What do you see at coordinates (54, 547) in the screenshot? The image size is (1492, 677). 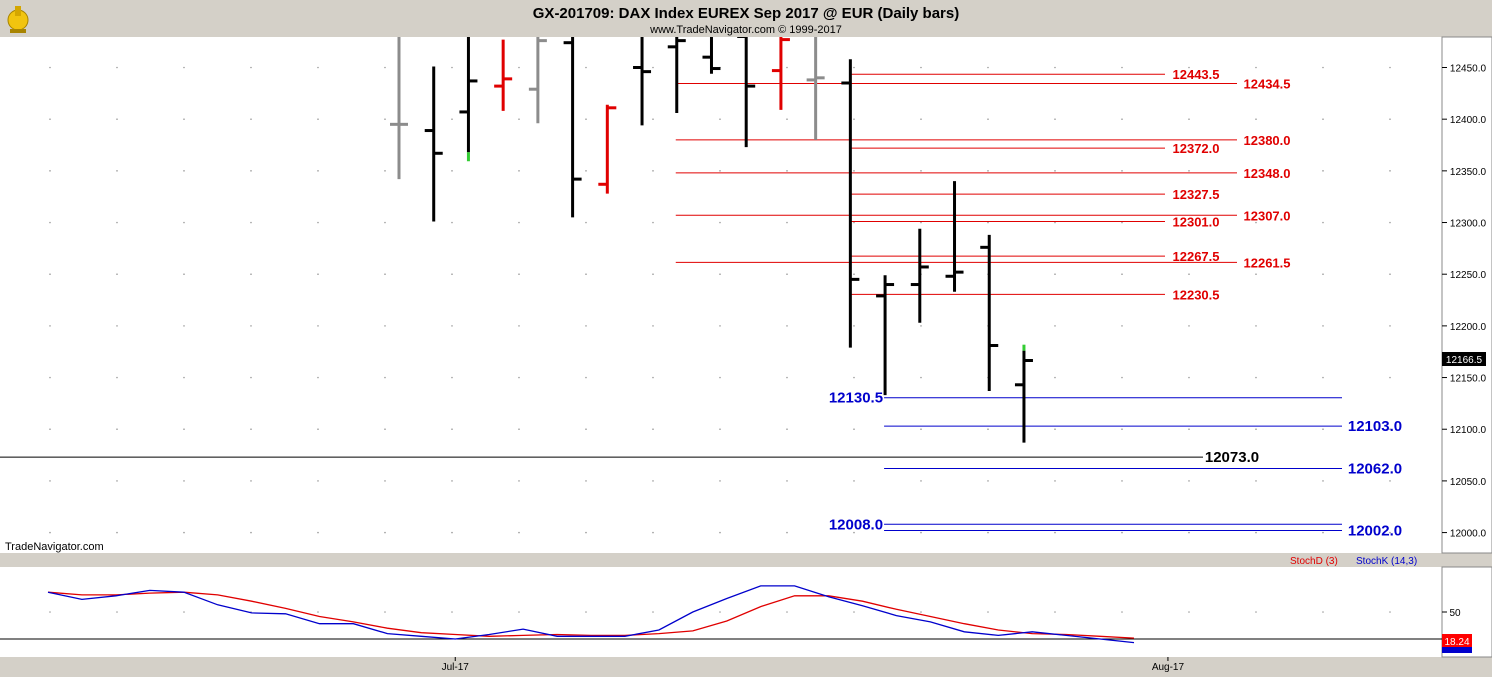 I see `watermark: TradeNavigator.com` at bounding box center [54, 547].